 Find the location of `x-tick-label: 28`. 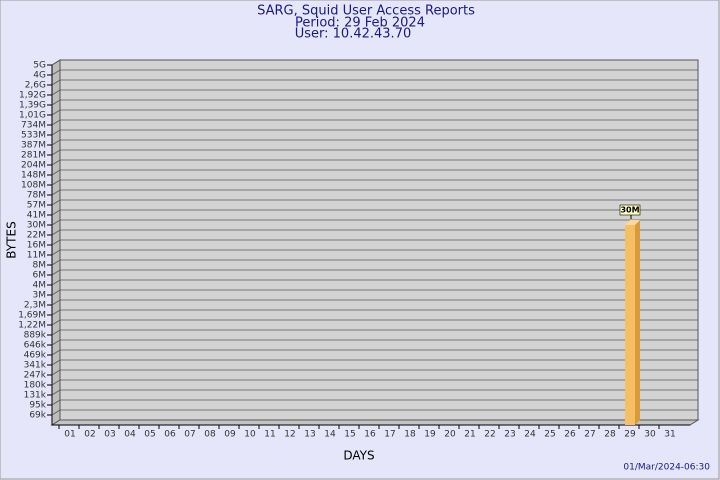

x-tick-label: 28 is located at coordinates (610, 435).